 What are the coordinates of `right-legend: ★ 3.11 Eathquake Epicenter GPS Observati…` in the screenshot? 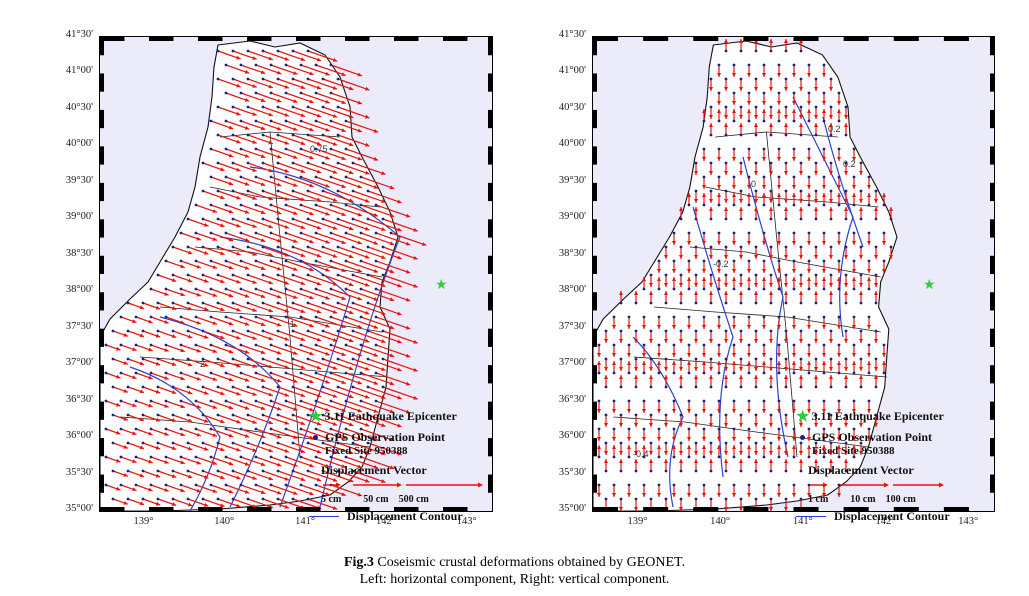 It's located at (887, 466).